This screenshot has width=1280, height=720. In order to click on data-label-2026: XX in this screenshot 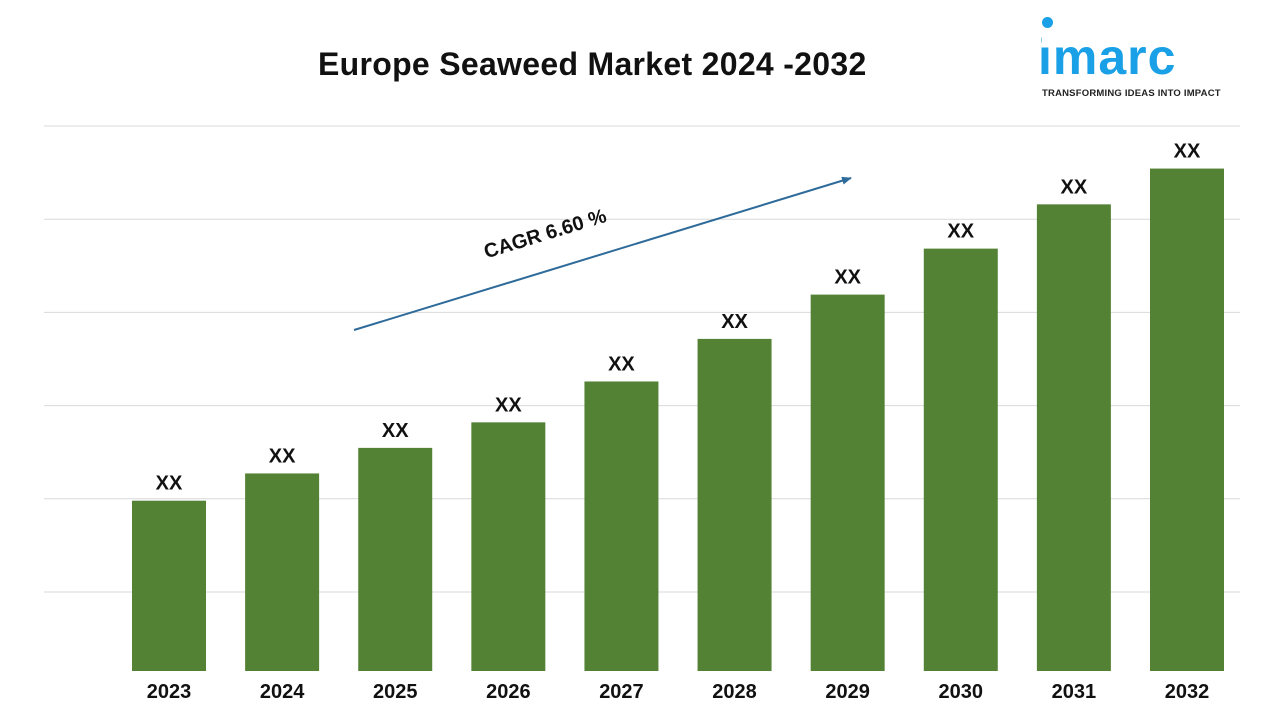, I will do `click(508, 405)`.